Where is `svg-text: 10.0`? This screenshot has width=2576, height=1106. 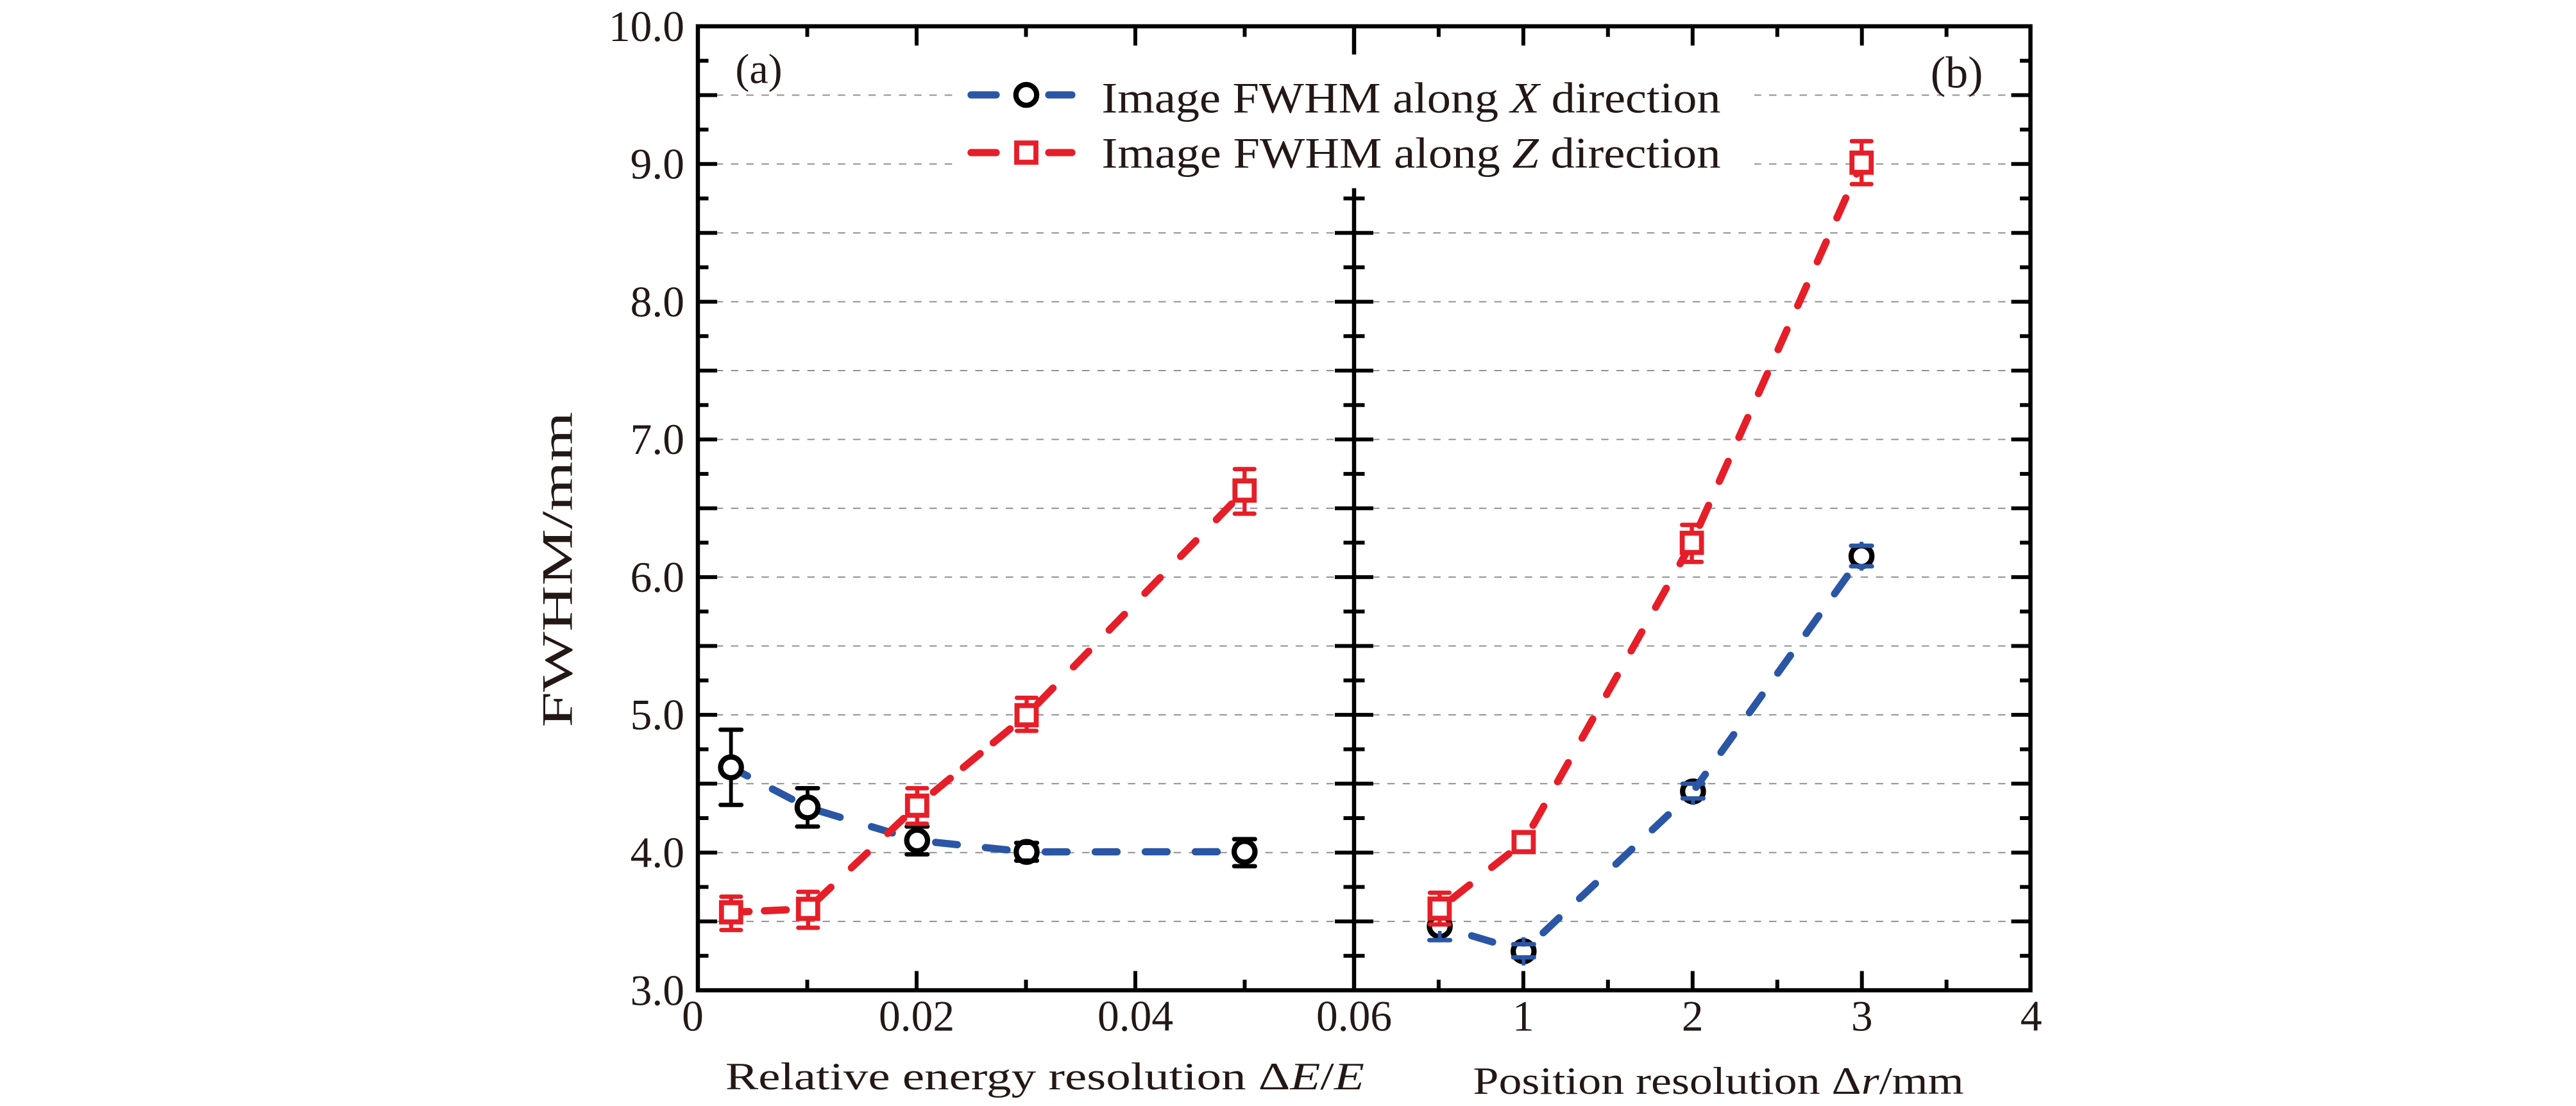
svg-text: 10.0 is located at coordinates (646, 27).